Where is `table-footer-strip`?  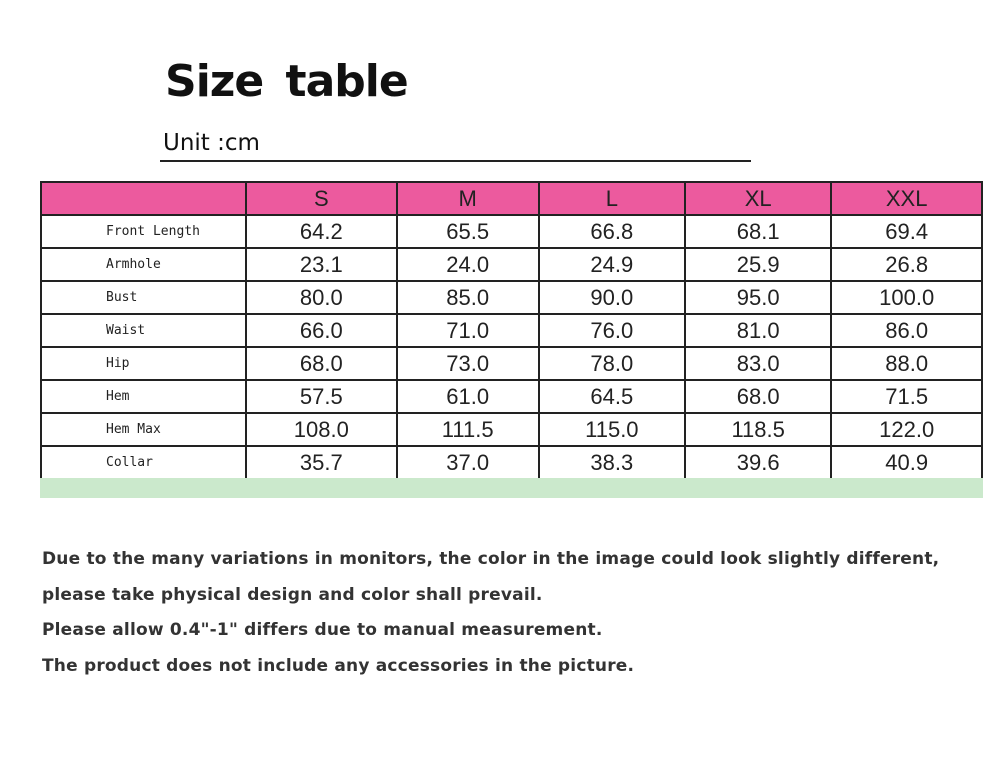
table-footer-strip is located at coordinates (511, 488).